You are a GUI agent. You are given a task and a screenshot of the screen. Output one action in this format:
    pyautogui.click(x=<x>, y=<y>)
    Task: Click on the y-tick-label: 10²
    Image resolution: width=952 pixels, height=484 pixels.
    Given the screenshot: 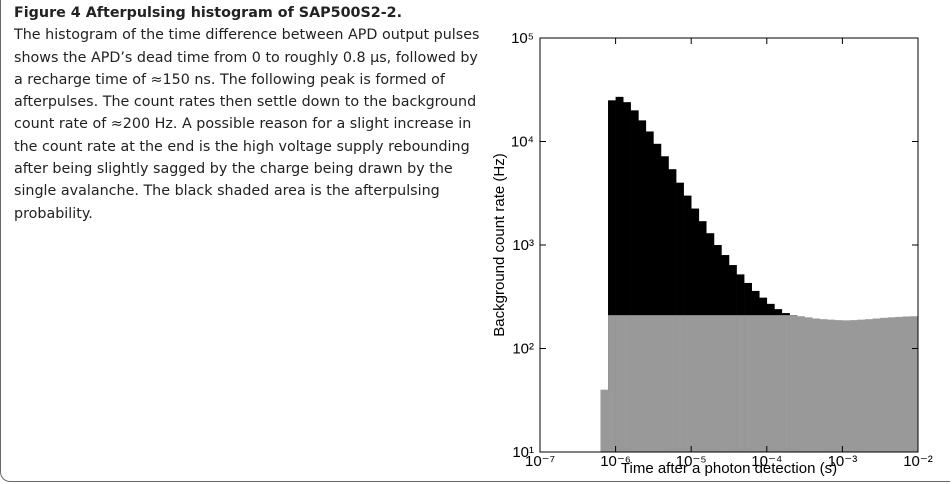 What is the action you would take?
    pyautogui.click(x=523, y=349)
    